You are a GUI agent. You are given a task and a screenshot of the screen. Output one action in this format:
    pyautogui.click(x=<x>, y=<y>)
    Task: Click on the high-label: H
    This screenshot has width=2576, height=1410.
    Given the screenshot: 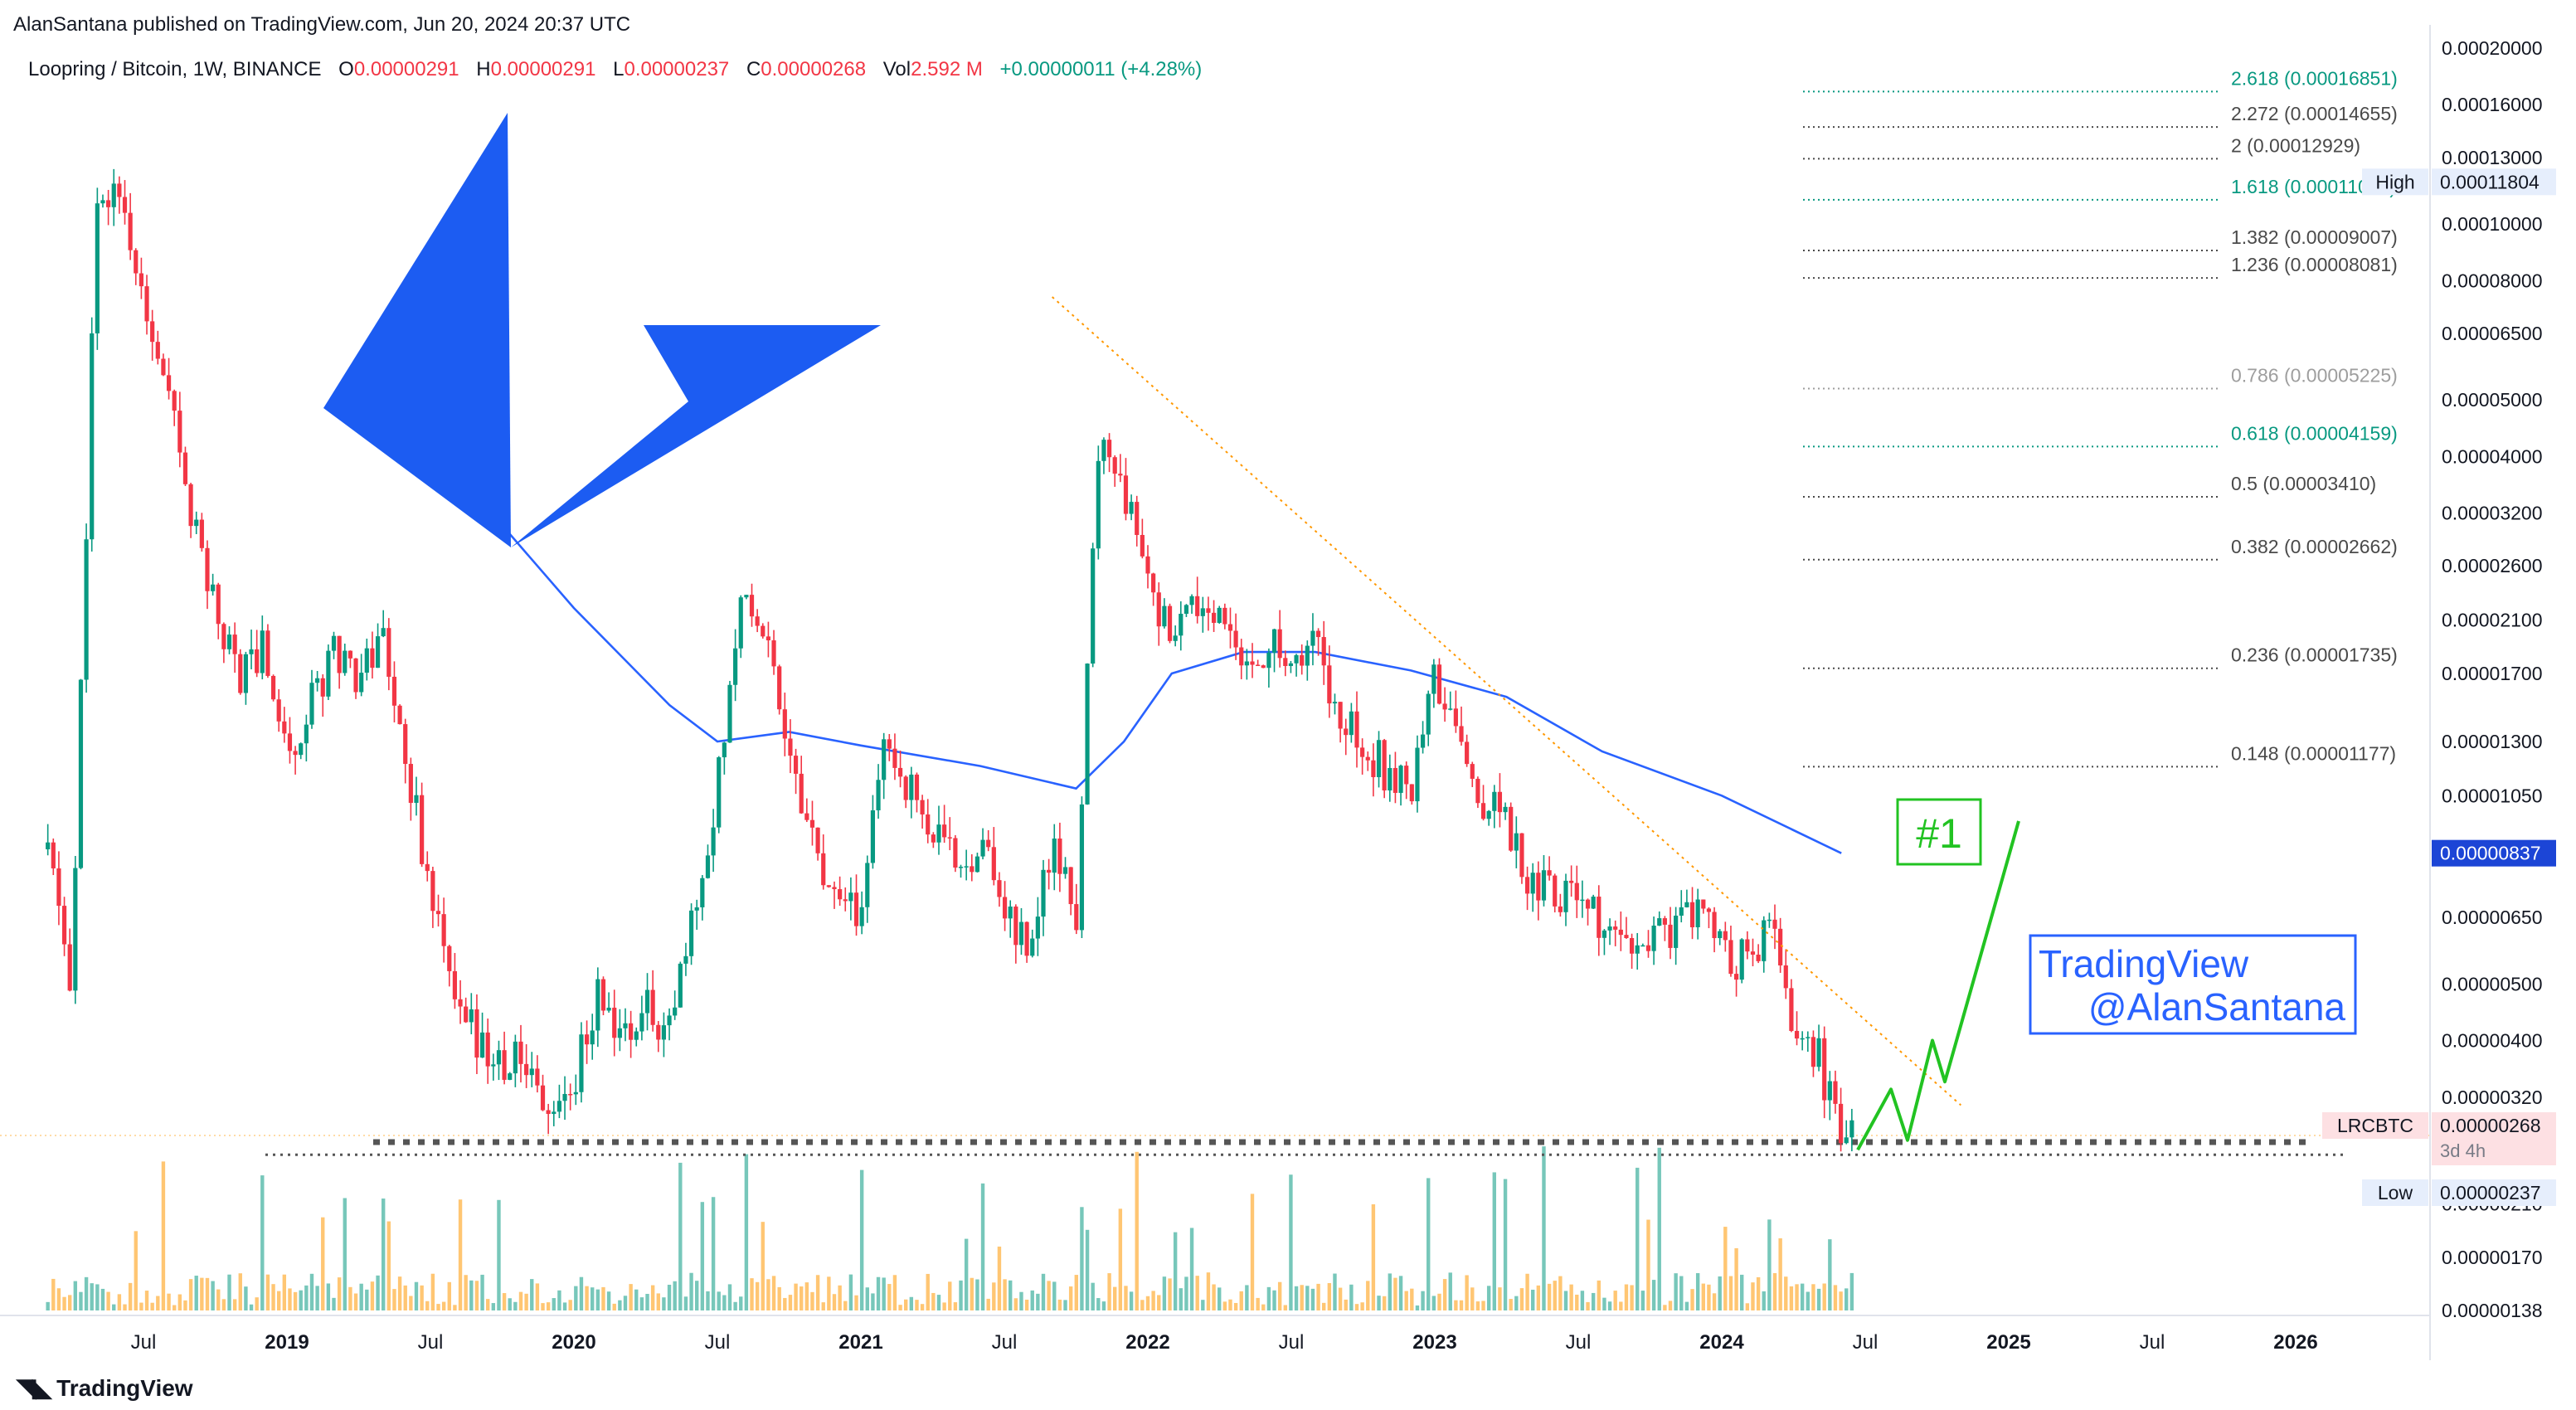 What is the action you would take?
    pyautogui.click(x=484, y=69)
    